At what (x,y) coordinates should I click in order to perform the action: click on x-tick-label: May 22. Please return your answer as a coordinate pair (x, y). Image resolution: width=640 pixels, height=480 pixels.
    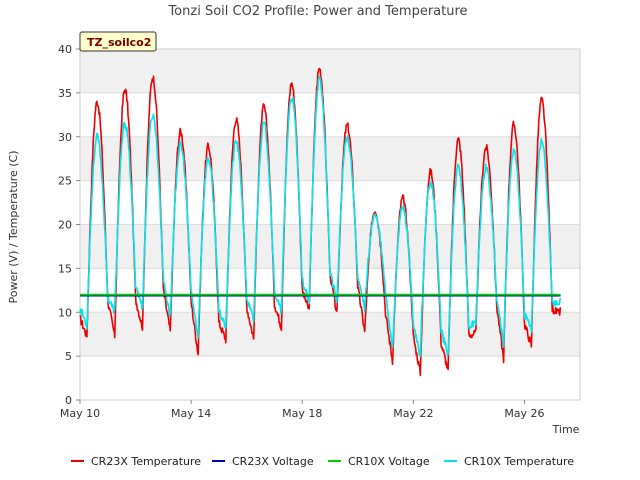
    Looking at the image, I should click on (413, 413).